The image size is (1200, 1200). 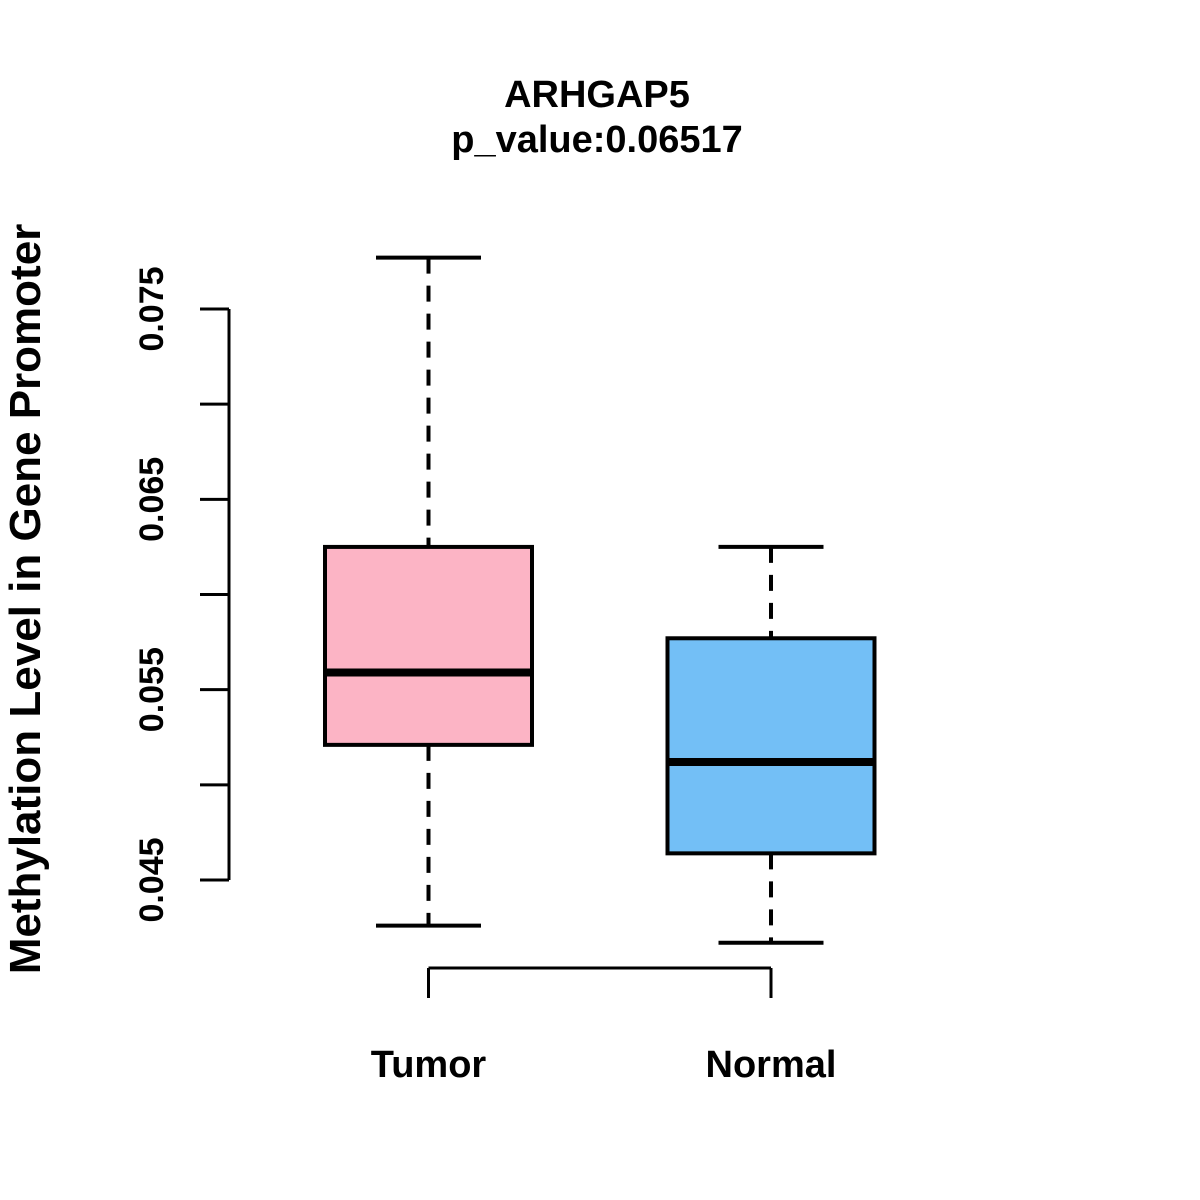 I want to click on y-tick-label-0.055: 0.055, so click(x=152, y=689).